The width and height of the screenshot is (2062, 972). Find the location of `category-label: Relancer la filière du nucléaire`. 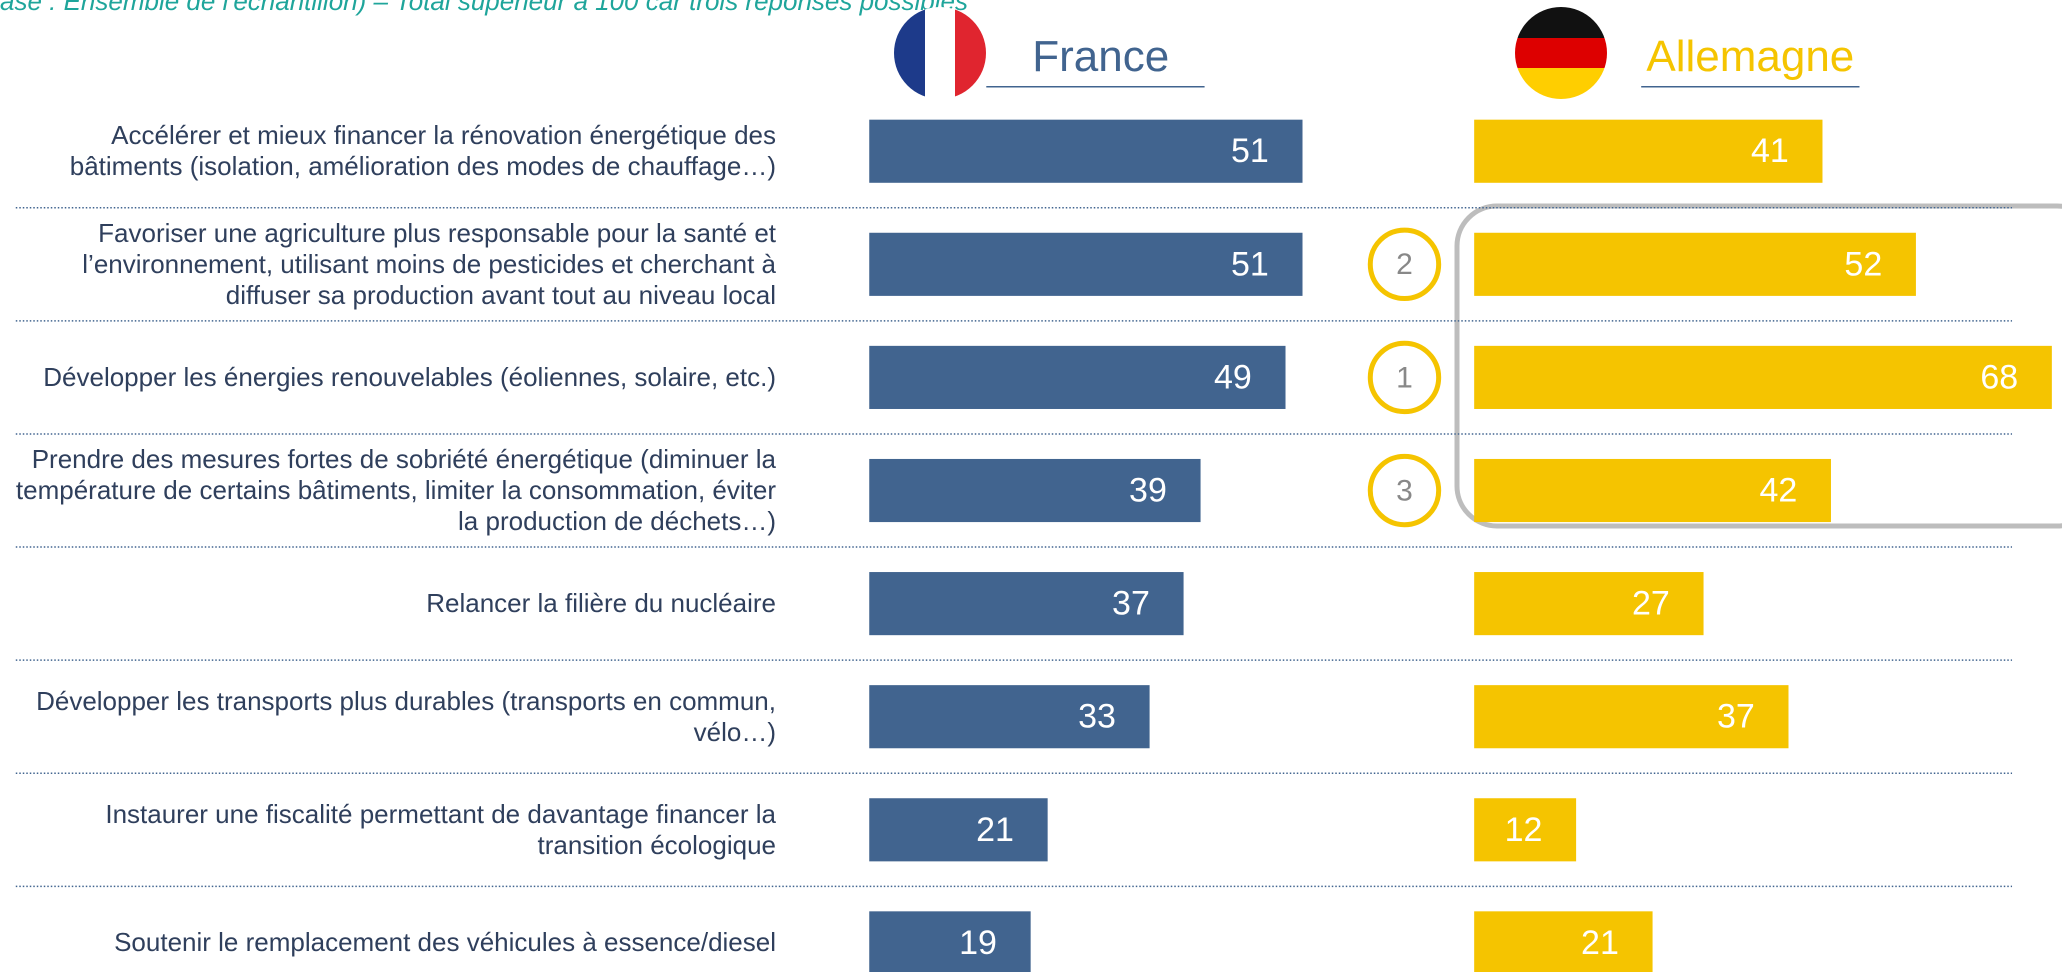

category-label: Relancer la filière du nucléaire is located at coordinates (388, 604).